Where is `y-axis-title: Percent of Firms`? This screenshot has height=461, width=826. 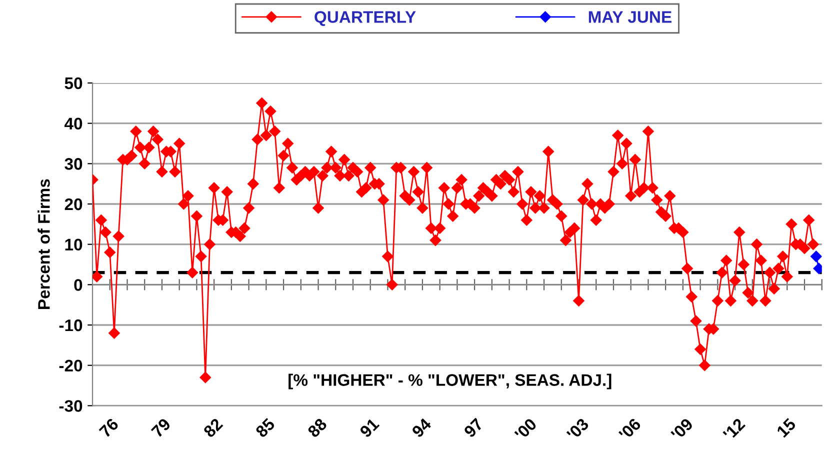
y-axis-title: Percent of Firms is located at coordinates (44, 244).